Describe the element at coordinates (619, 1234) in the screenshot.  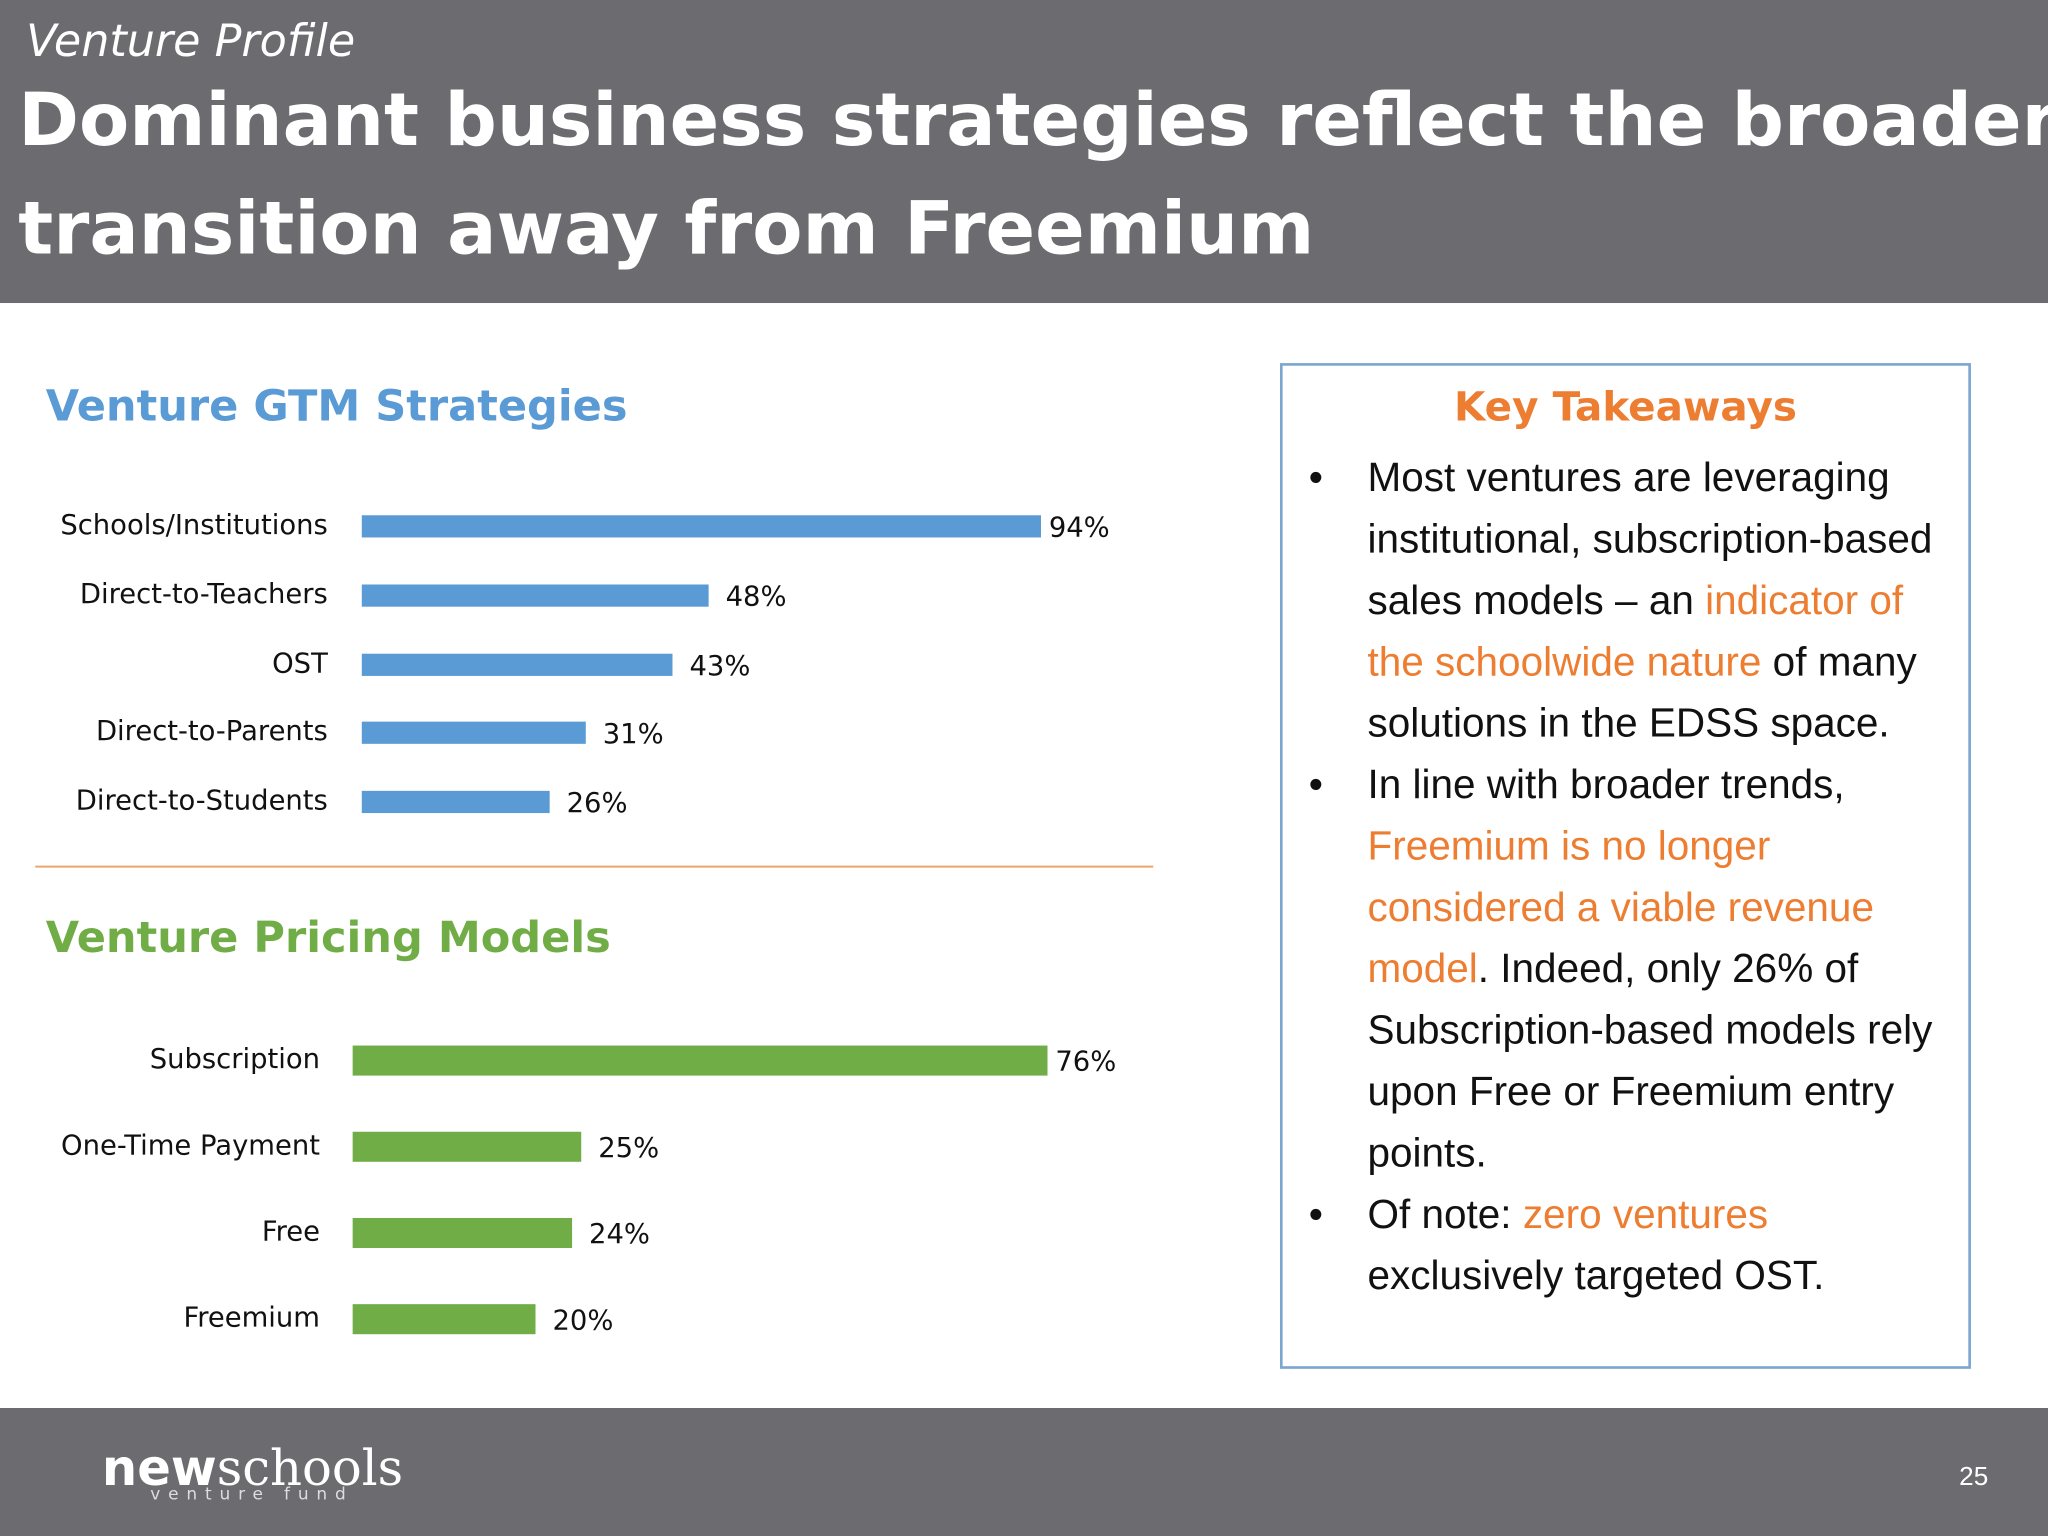
I see `value-label: 24%` at that location.